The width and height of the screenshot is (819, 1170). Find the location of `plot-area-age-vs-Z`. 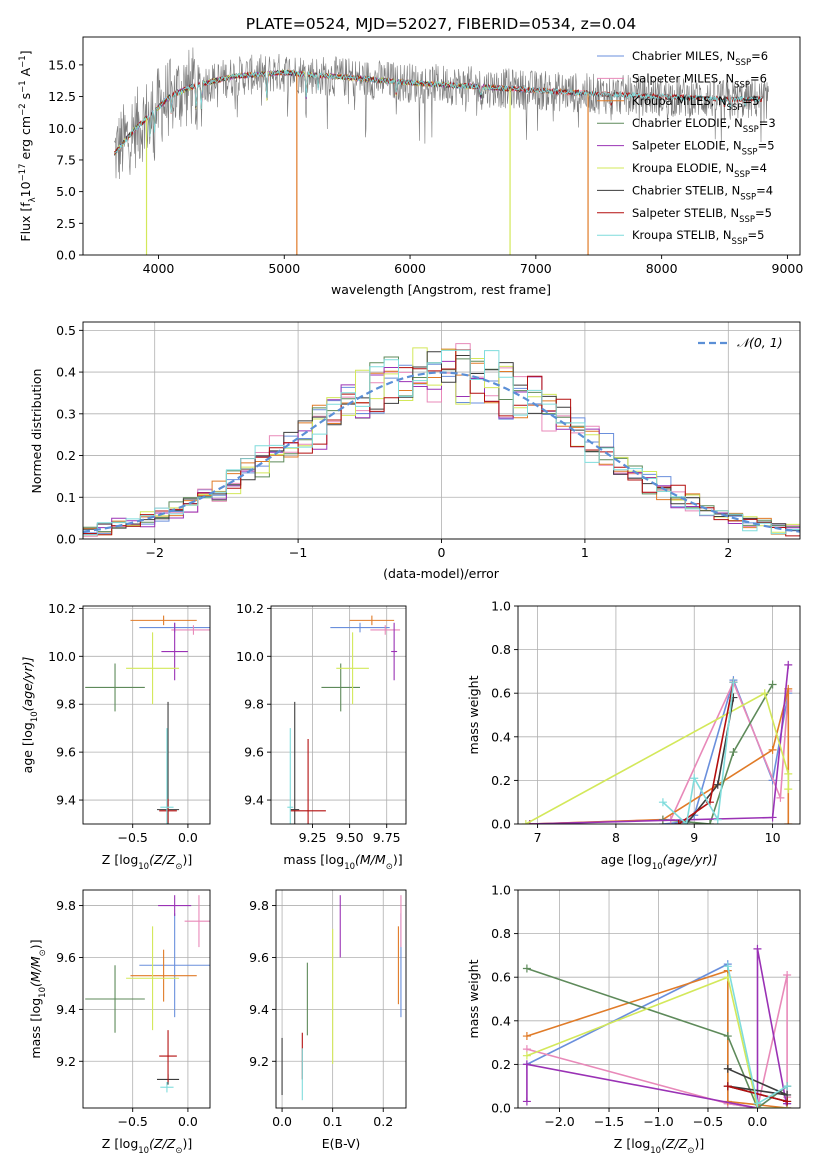

plot-area-age-vs-Z is located at coordinates (147, 719).